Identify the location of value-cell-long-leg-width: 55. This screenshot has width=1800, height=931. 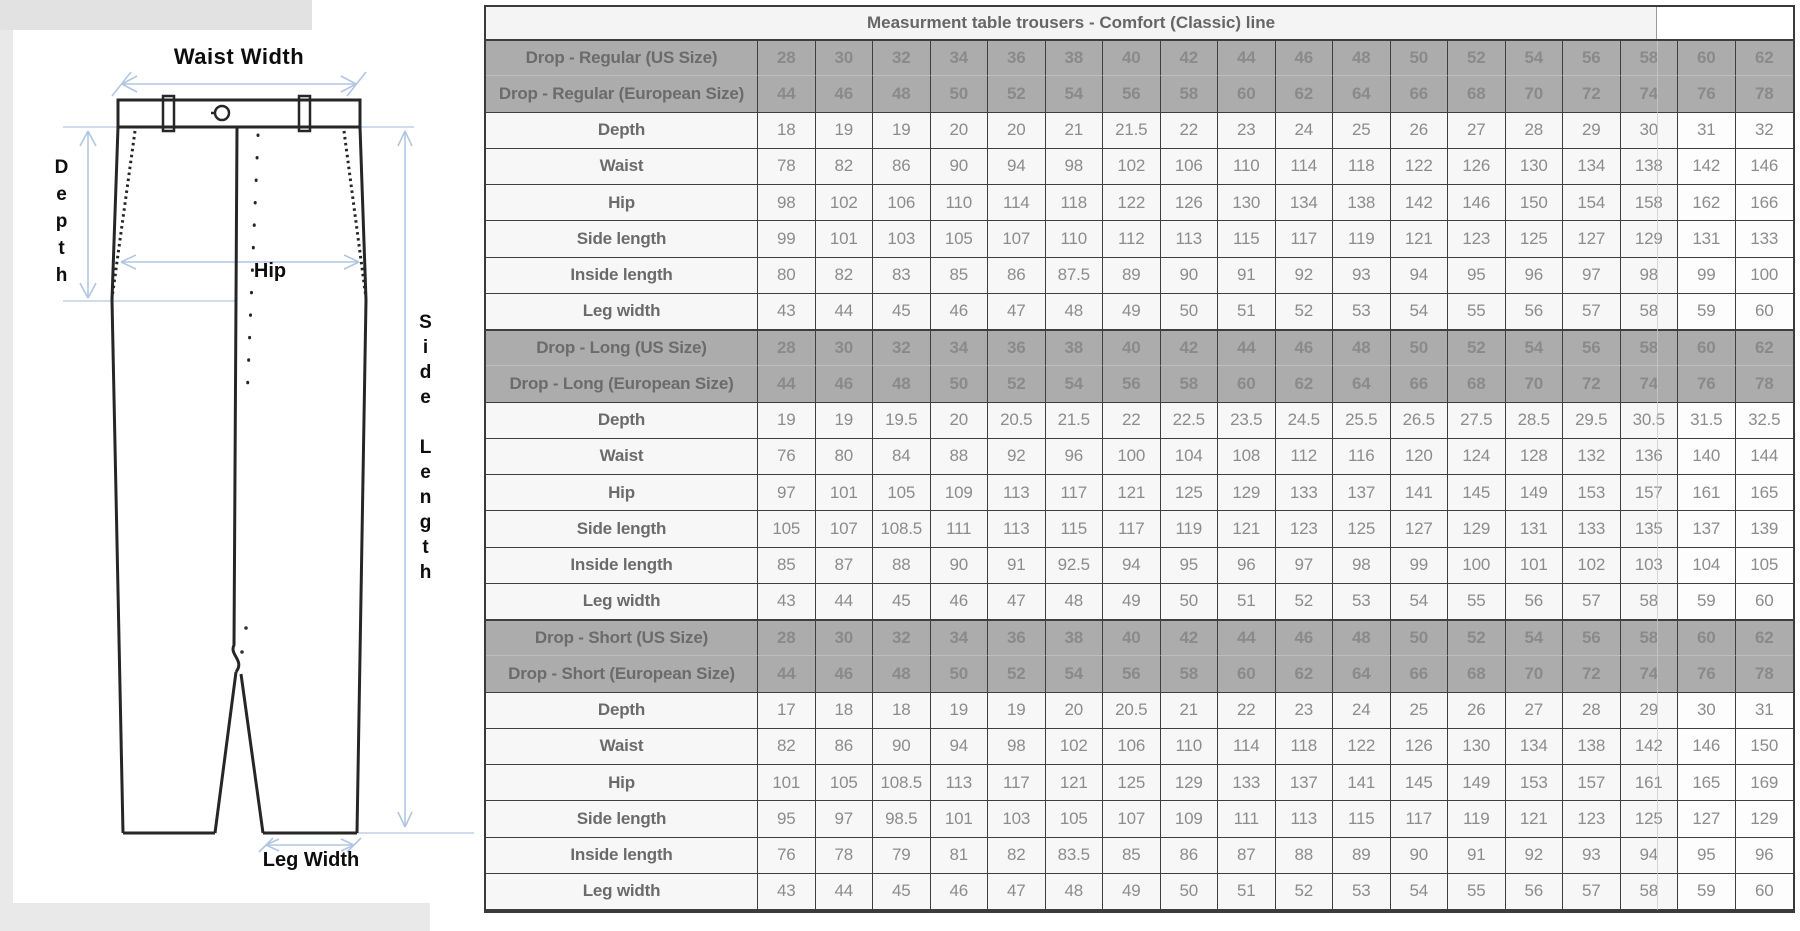
(1477, 601).